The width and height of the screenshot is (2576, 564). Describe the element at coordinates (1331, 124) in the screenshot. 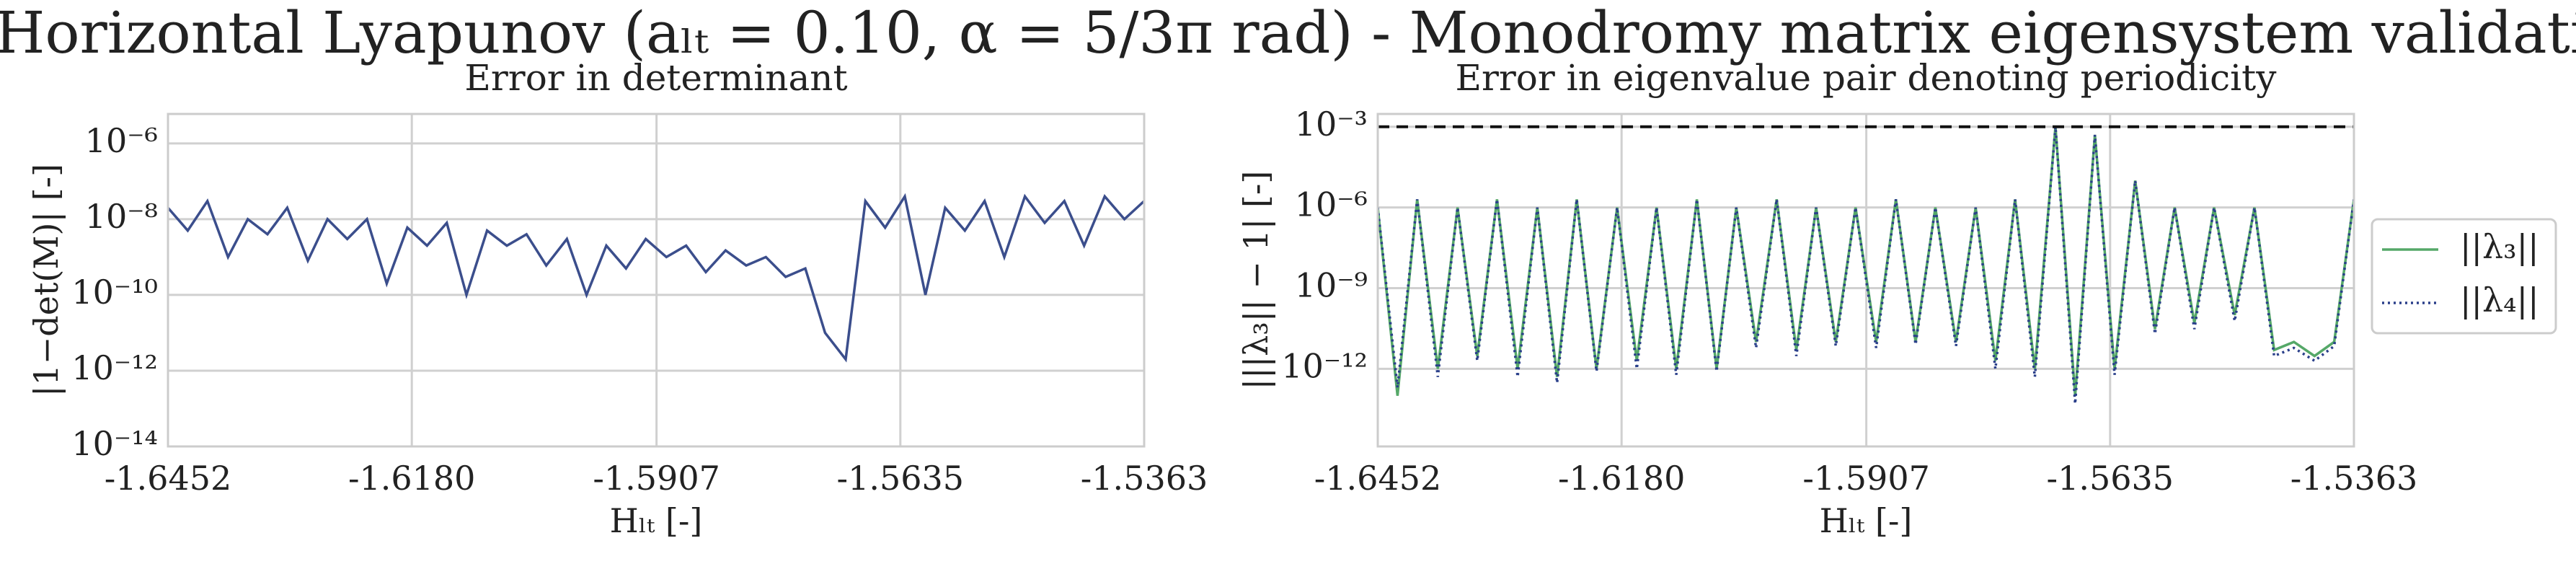

I see `y-tick-label: 10⁻³` at that location.